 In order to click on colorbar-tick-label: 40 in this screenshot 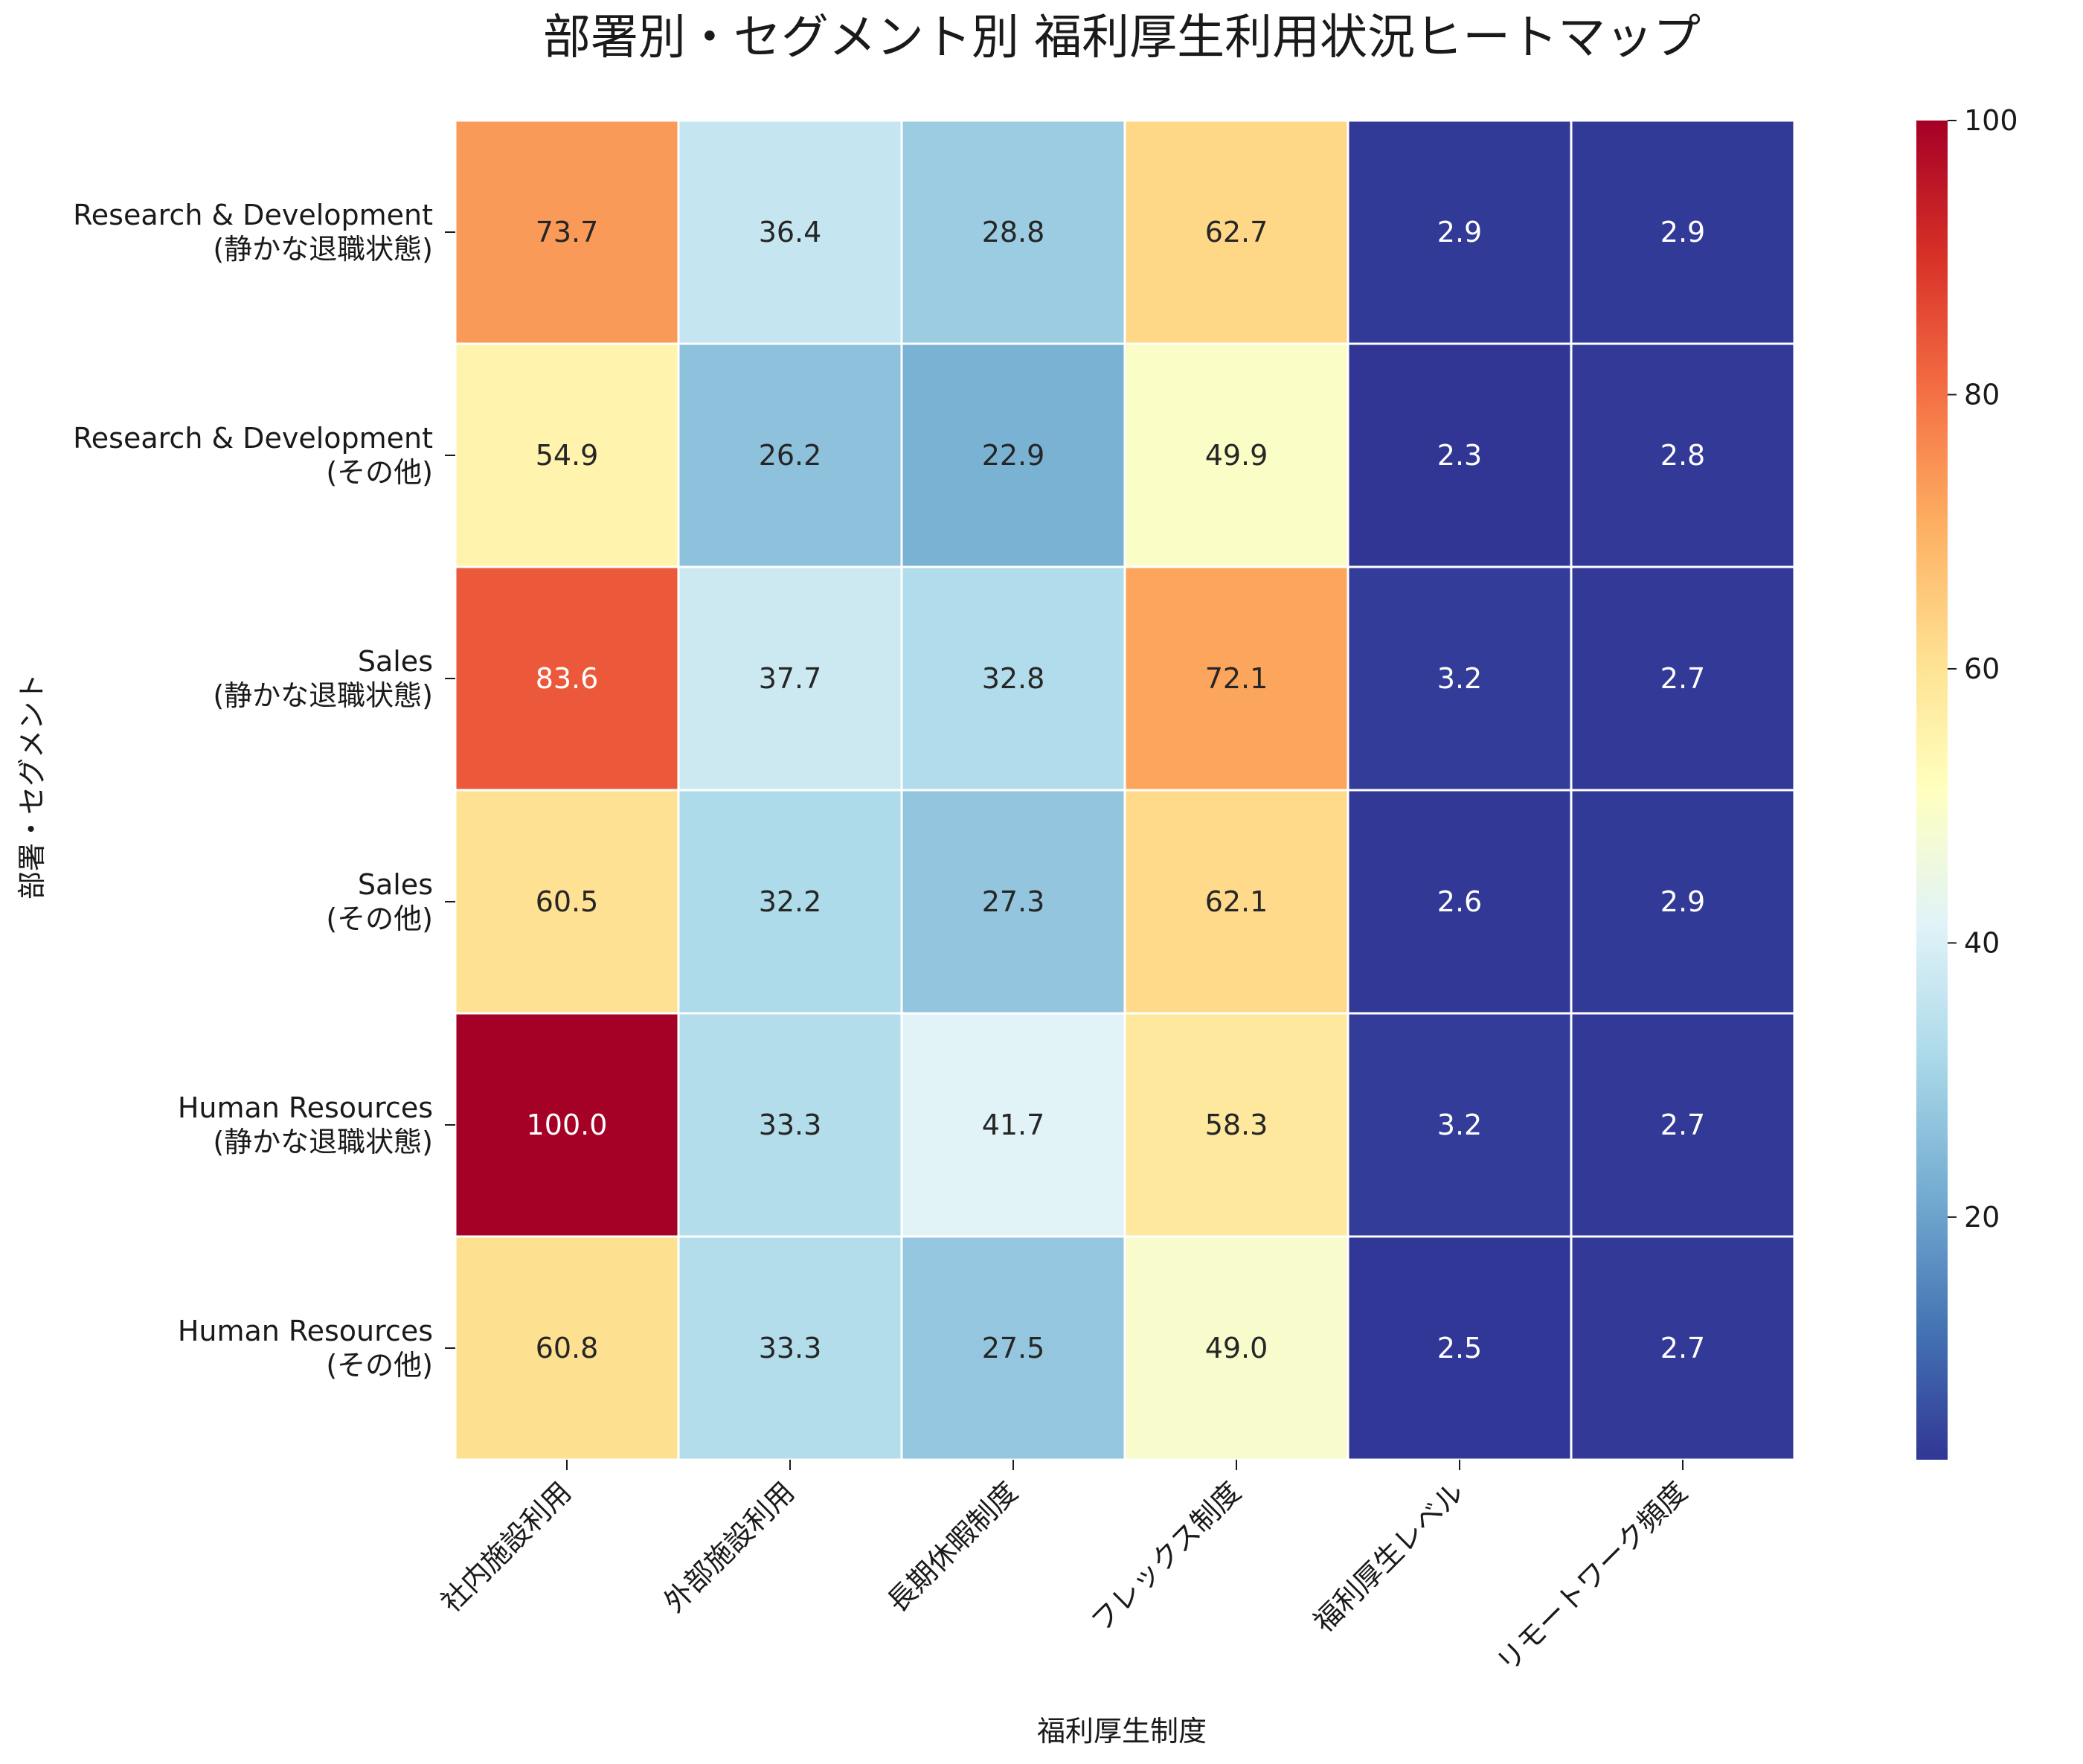, I will do `click(1982, 942)`.